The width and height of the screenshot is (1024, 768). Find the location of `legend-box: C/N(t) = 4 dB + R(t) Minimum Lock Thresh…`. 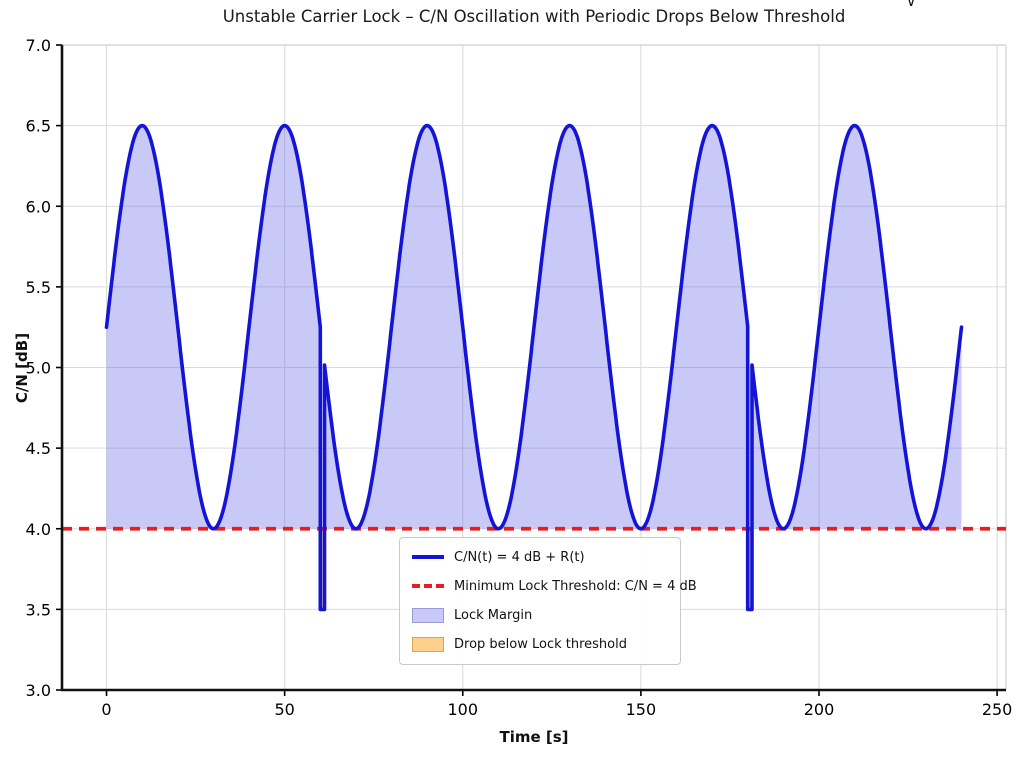

legend-box: C/N(t) = 4 dB + R(t) Minimum Lock Thresh… is located at coordinates (548, 601).